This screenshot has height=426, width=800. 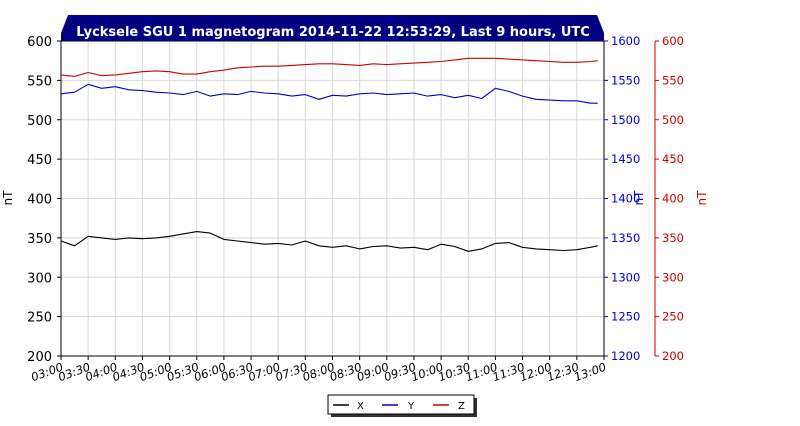 I want to click on y-tick-label: 1350, so click(x=625, y=238).